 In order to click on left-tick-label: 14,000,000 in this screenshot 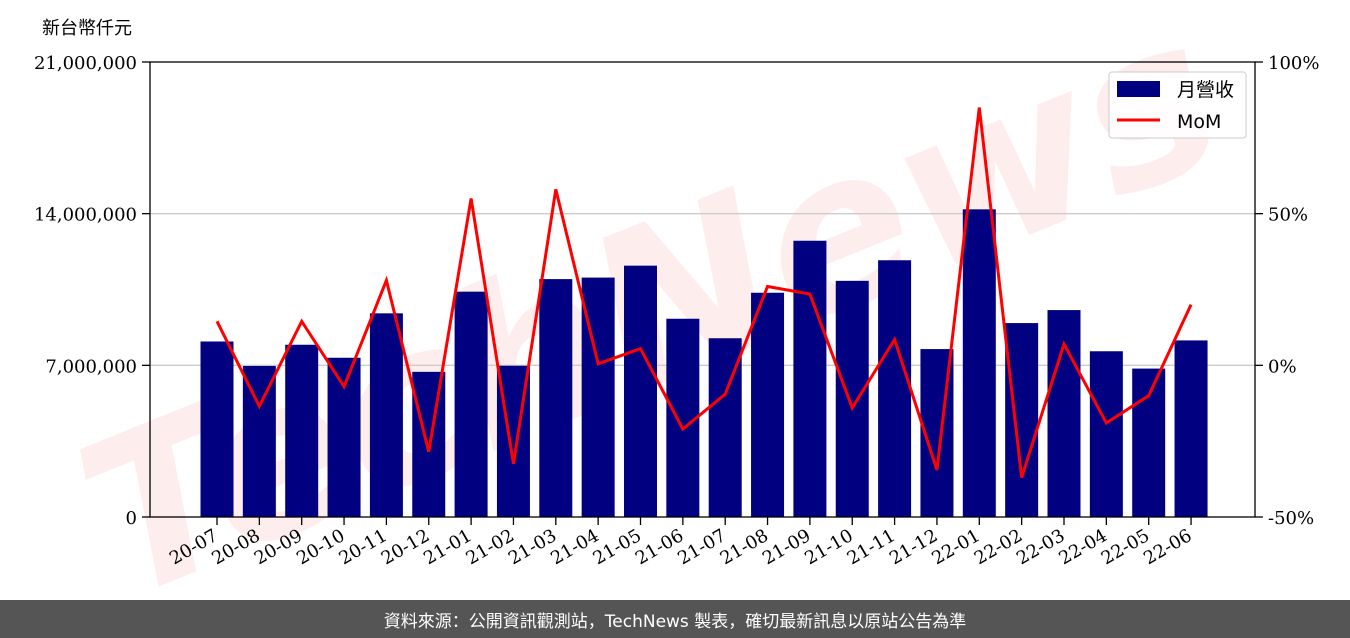, I will do `click(85, 215)`.